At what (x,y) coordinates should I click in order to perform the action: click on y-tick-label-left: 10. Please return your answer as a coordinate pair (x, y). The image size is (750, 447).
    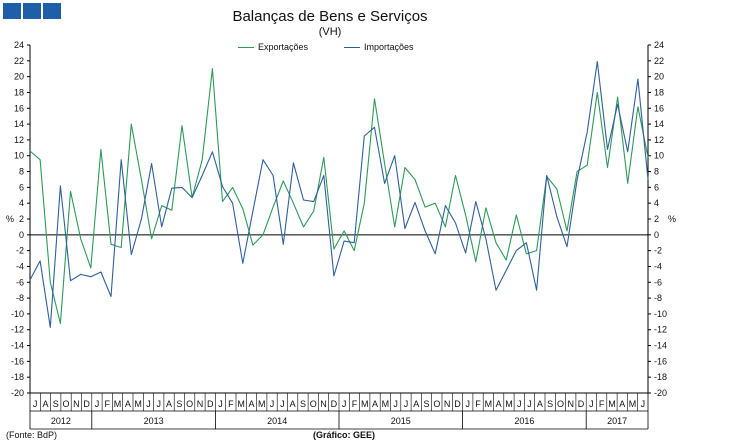
    Looking at the image, I should click on (19, 156).